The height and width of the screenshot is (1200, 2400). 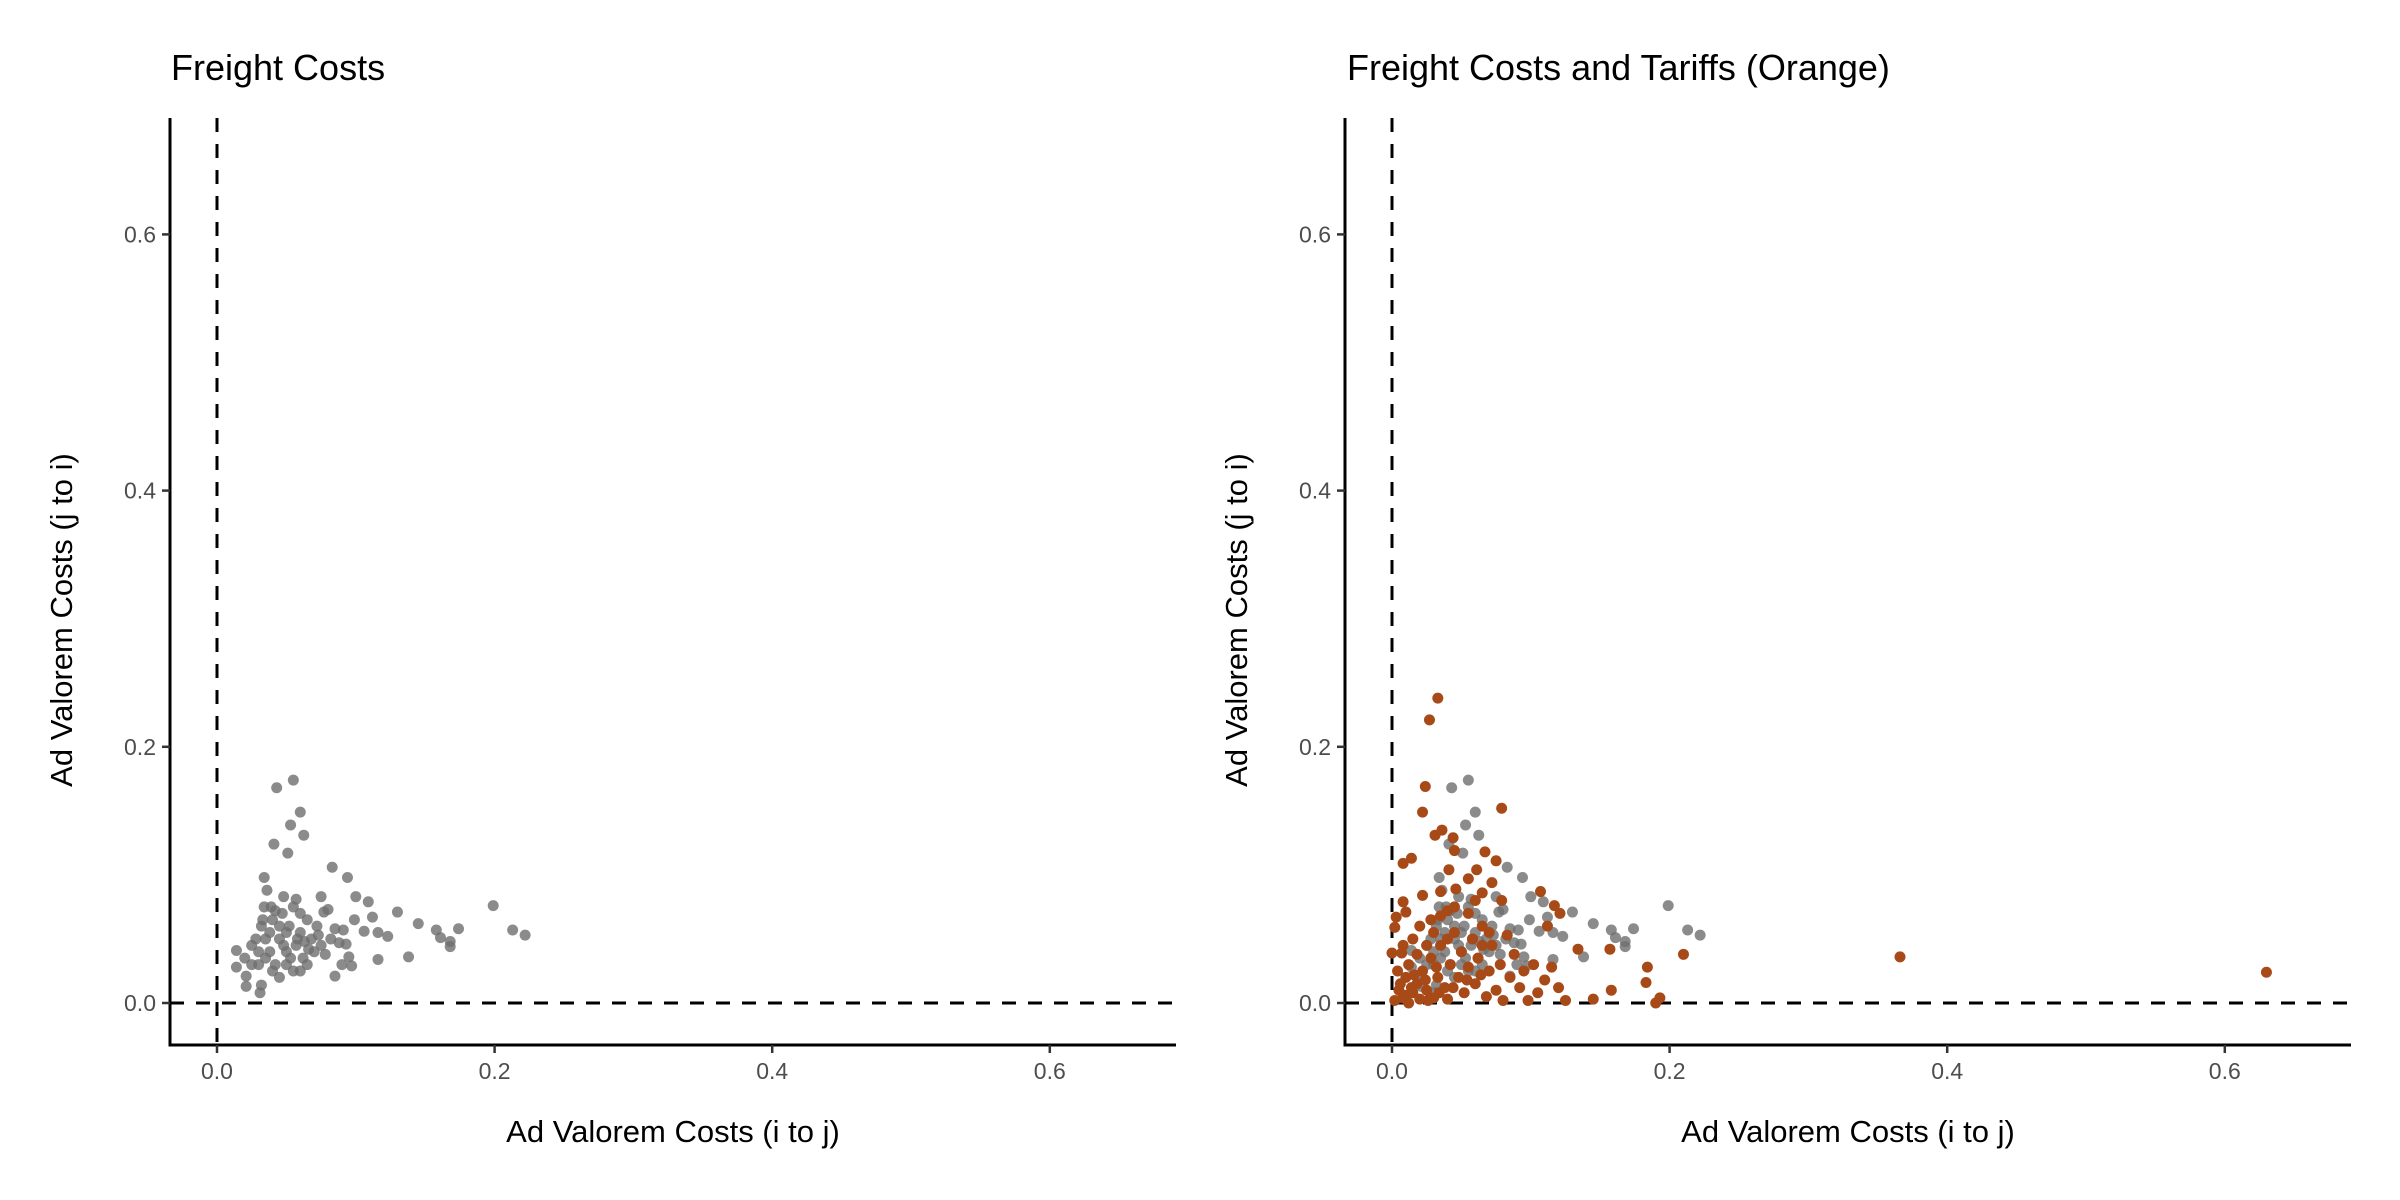 I want to click on x-tick-label: 0.4, so click(x=1947, y=1071).